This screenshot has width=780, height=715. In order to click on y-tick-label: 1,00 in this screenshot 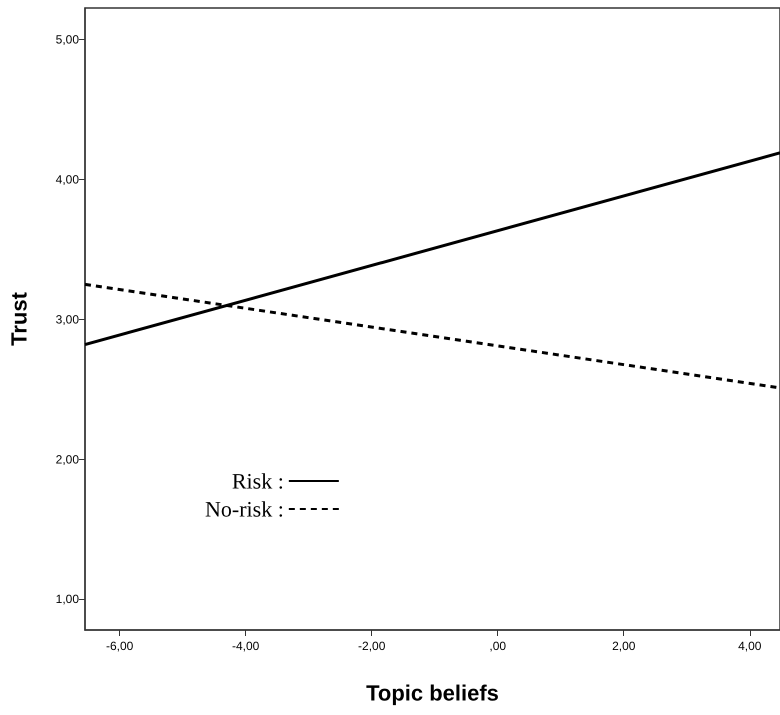, I will do `click(68, 599)`.